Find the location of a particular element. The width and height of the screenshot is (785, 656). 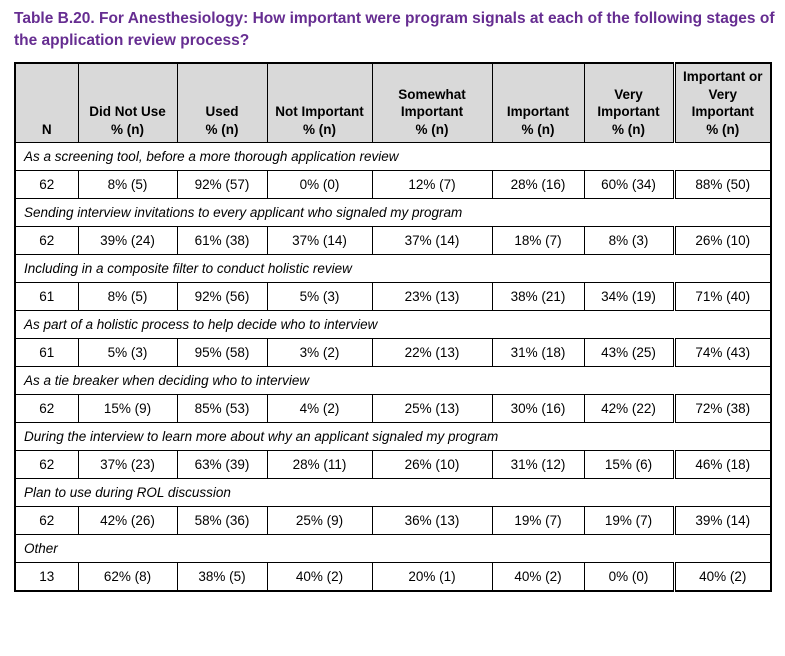

data-cell: 71% (40) is located at coordinates (722, 297).